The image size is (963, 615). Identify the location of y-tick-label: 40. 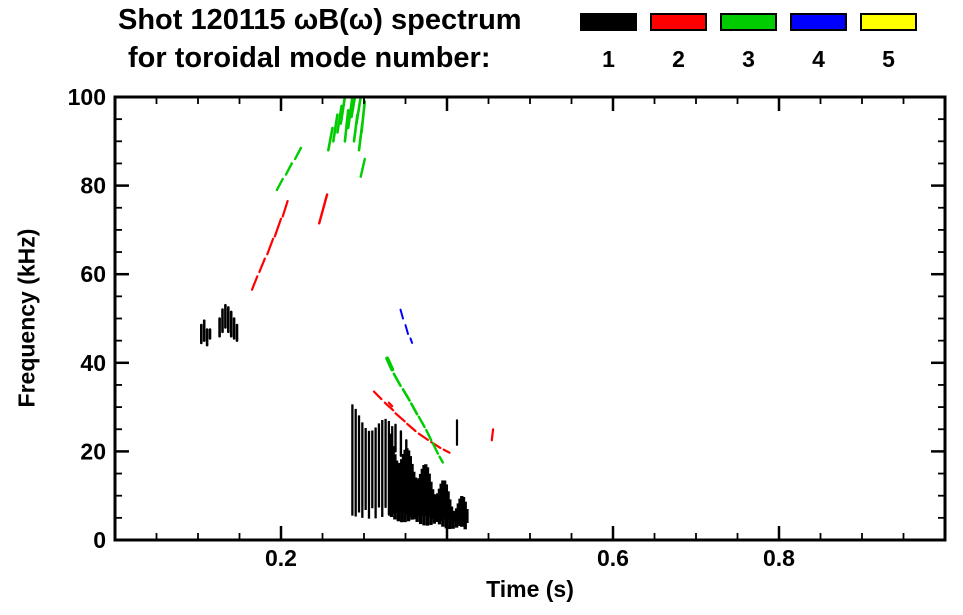
(93, 363).